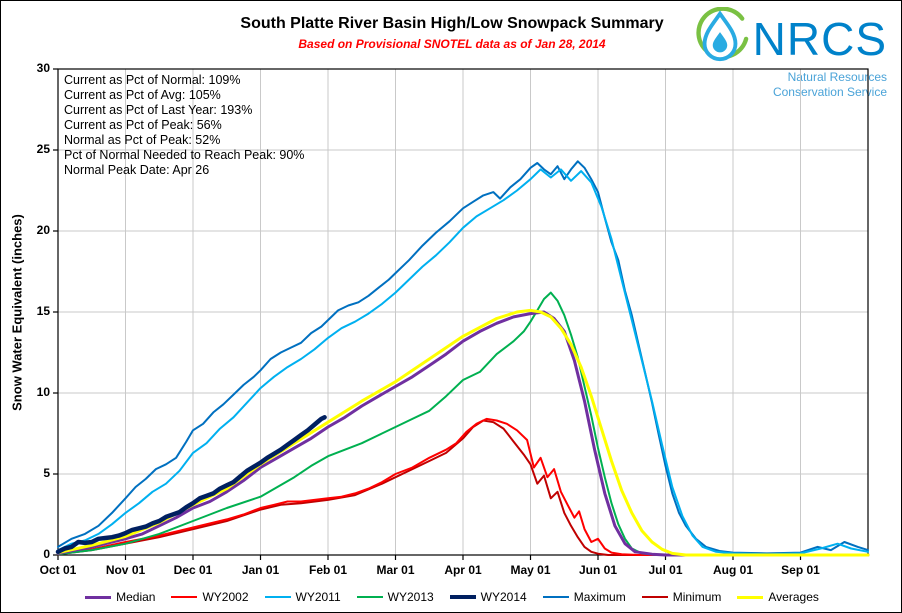 Image resolution: width=902 pixels, height=613 pixels. What do you see at coordinates (697, 597) in the screenshot?
I see `legend-label-Minimum: Minimum` at bounding box center [697, 597].